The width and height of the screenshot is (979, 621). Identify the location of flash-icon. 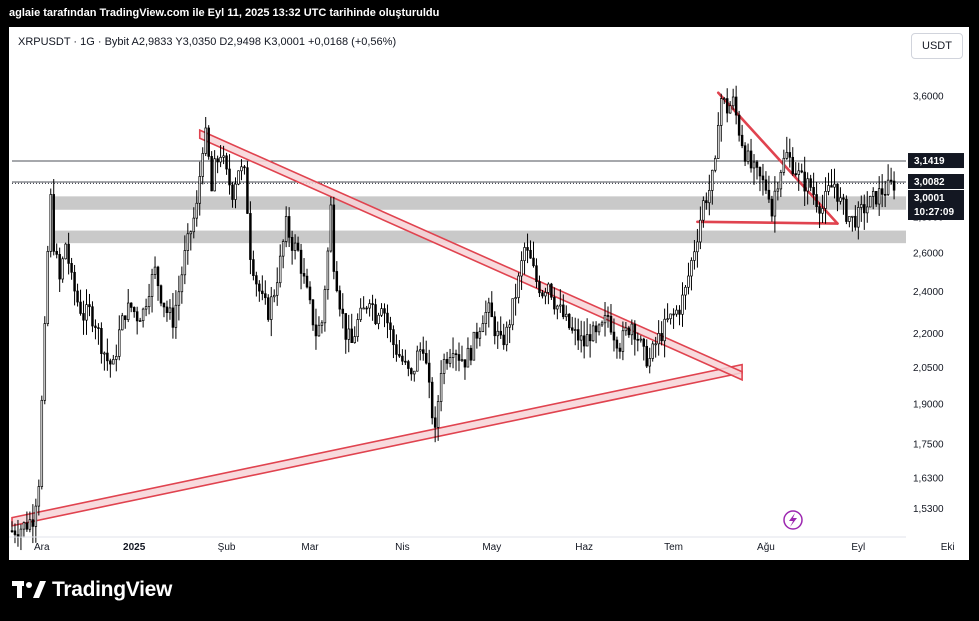
(793, 520).